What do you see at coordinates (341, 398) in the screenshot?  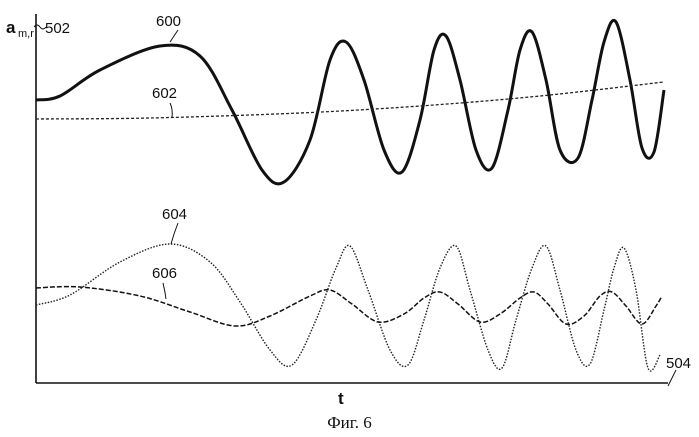 I see `x-axis-symbol: t` at bounding box center [341, 398].